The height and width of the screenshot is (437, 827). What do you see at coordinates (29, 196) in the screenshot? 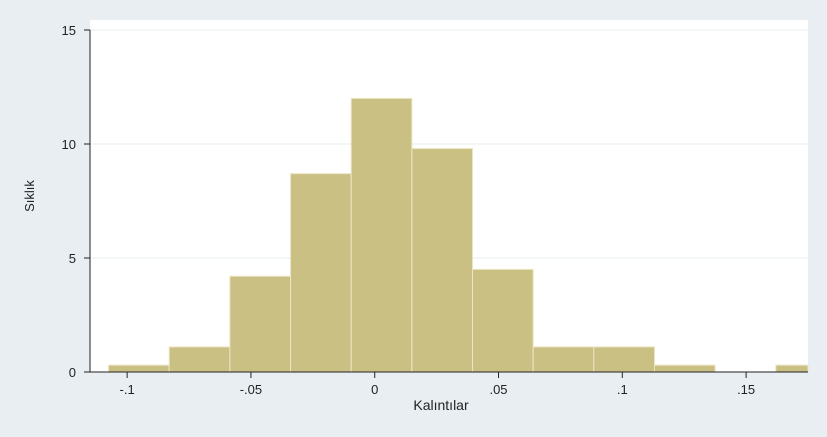
I see `y-axis-label: Sıklık` at bounding box center [29, 196].